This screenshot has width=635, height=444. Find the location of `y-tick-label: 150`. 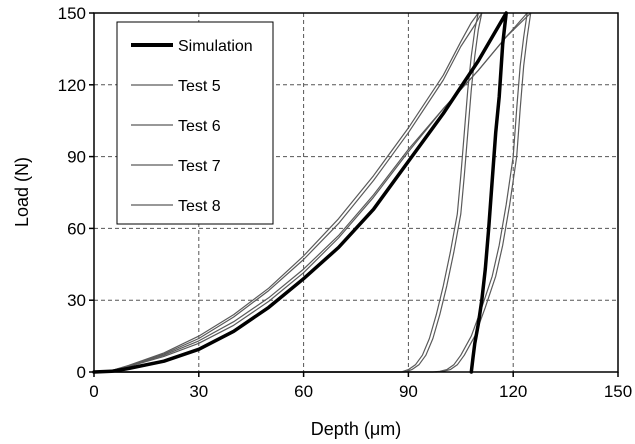

y-tick-label: 150 is located at coordinates (72, 13).